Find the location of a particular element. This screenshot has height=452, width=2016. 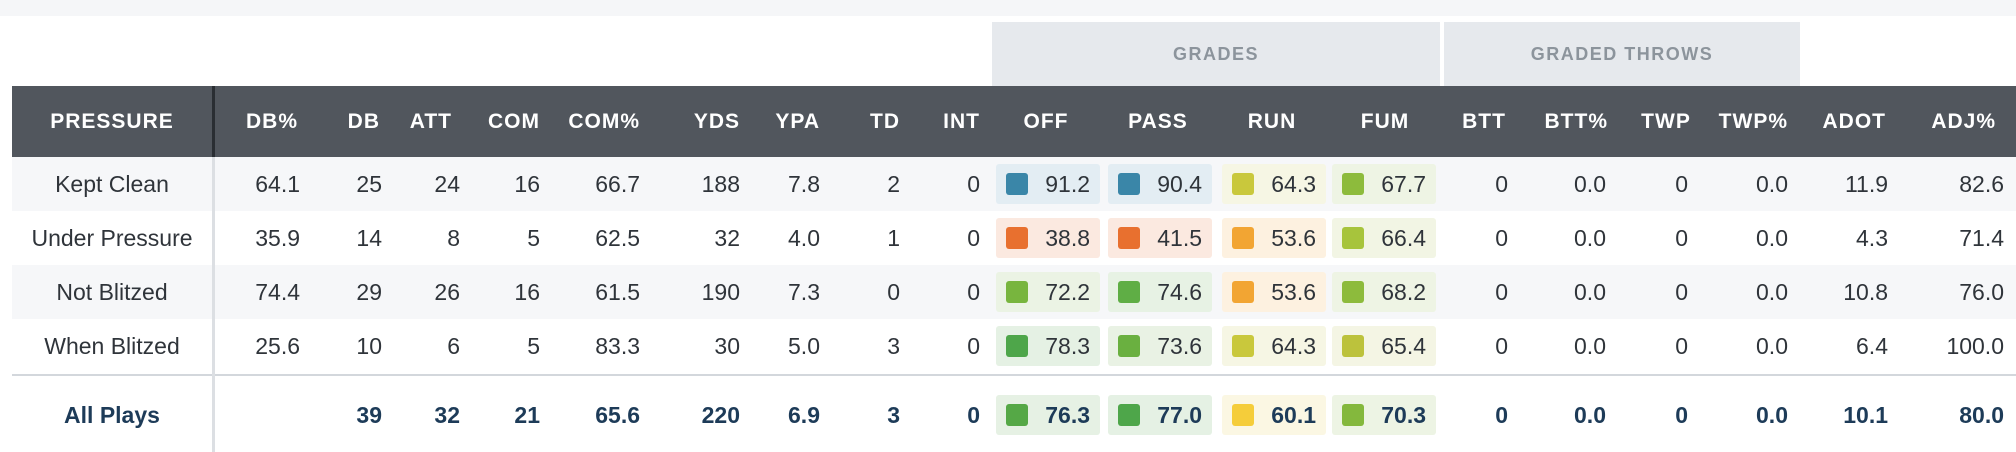

stat-cell: 5 is located at coordinates (533, 346).